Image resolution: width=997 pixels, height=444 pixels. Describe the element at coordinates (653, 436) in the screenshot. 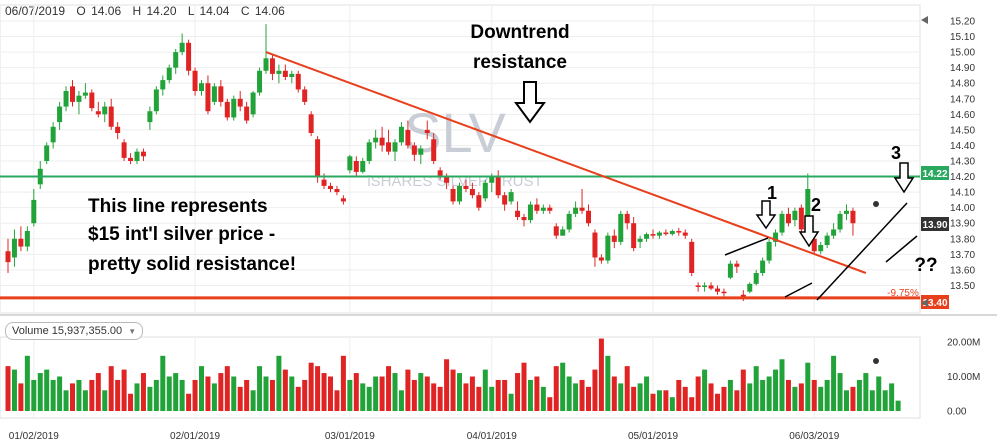

I see `date-tick-label: 05/01/2019` at that location.